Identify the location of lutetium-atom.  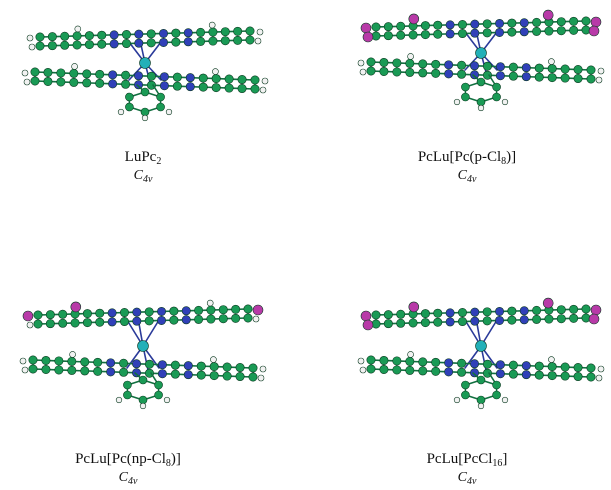
(145, 63).